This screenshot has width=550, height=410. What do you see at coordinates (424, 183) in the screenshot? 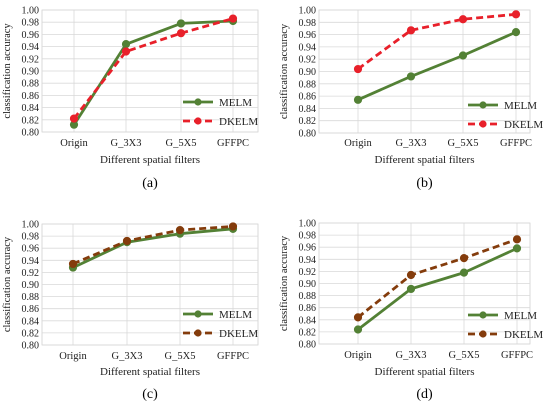
I see `panel-label: (b)` at bounding box center [424, 183].